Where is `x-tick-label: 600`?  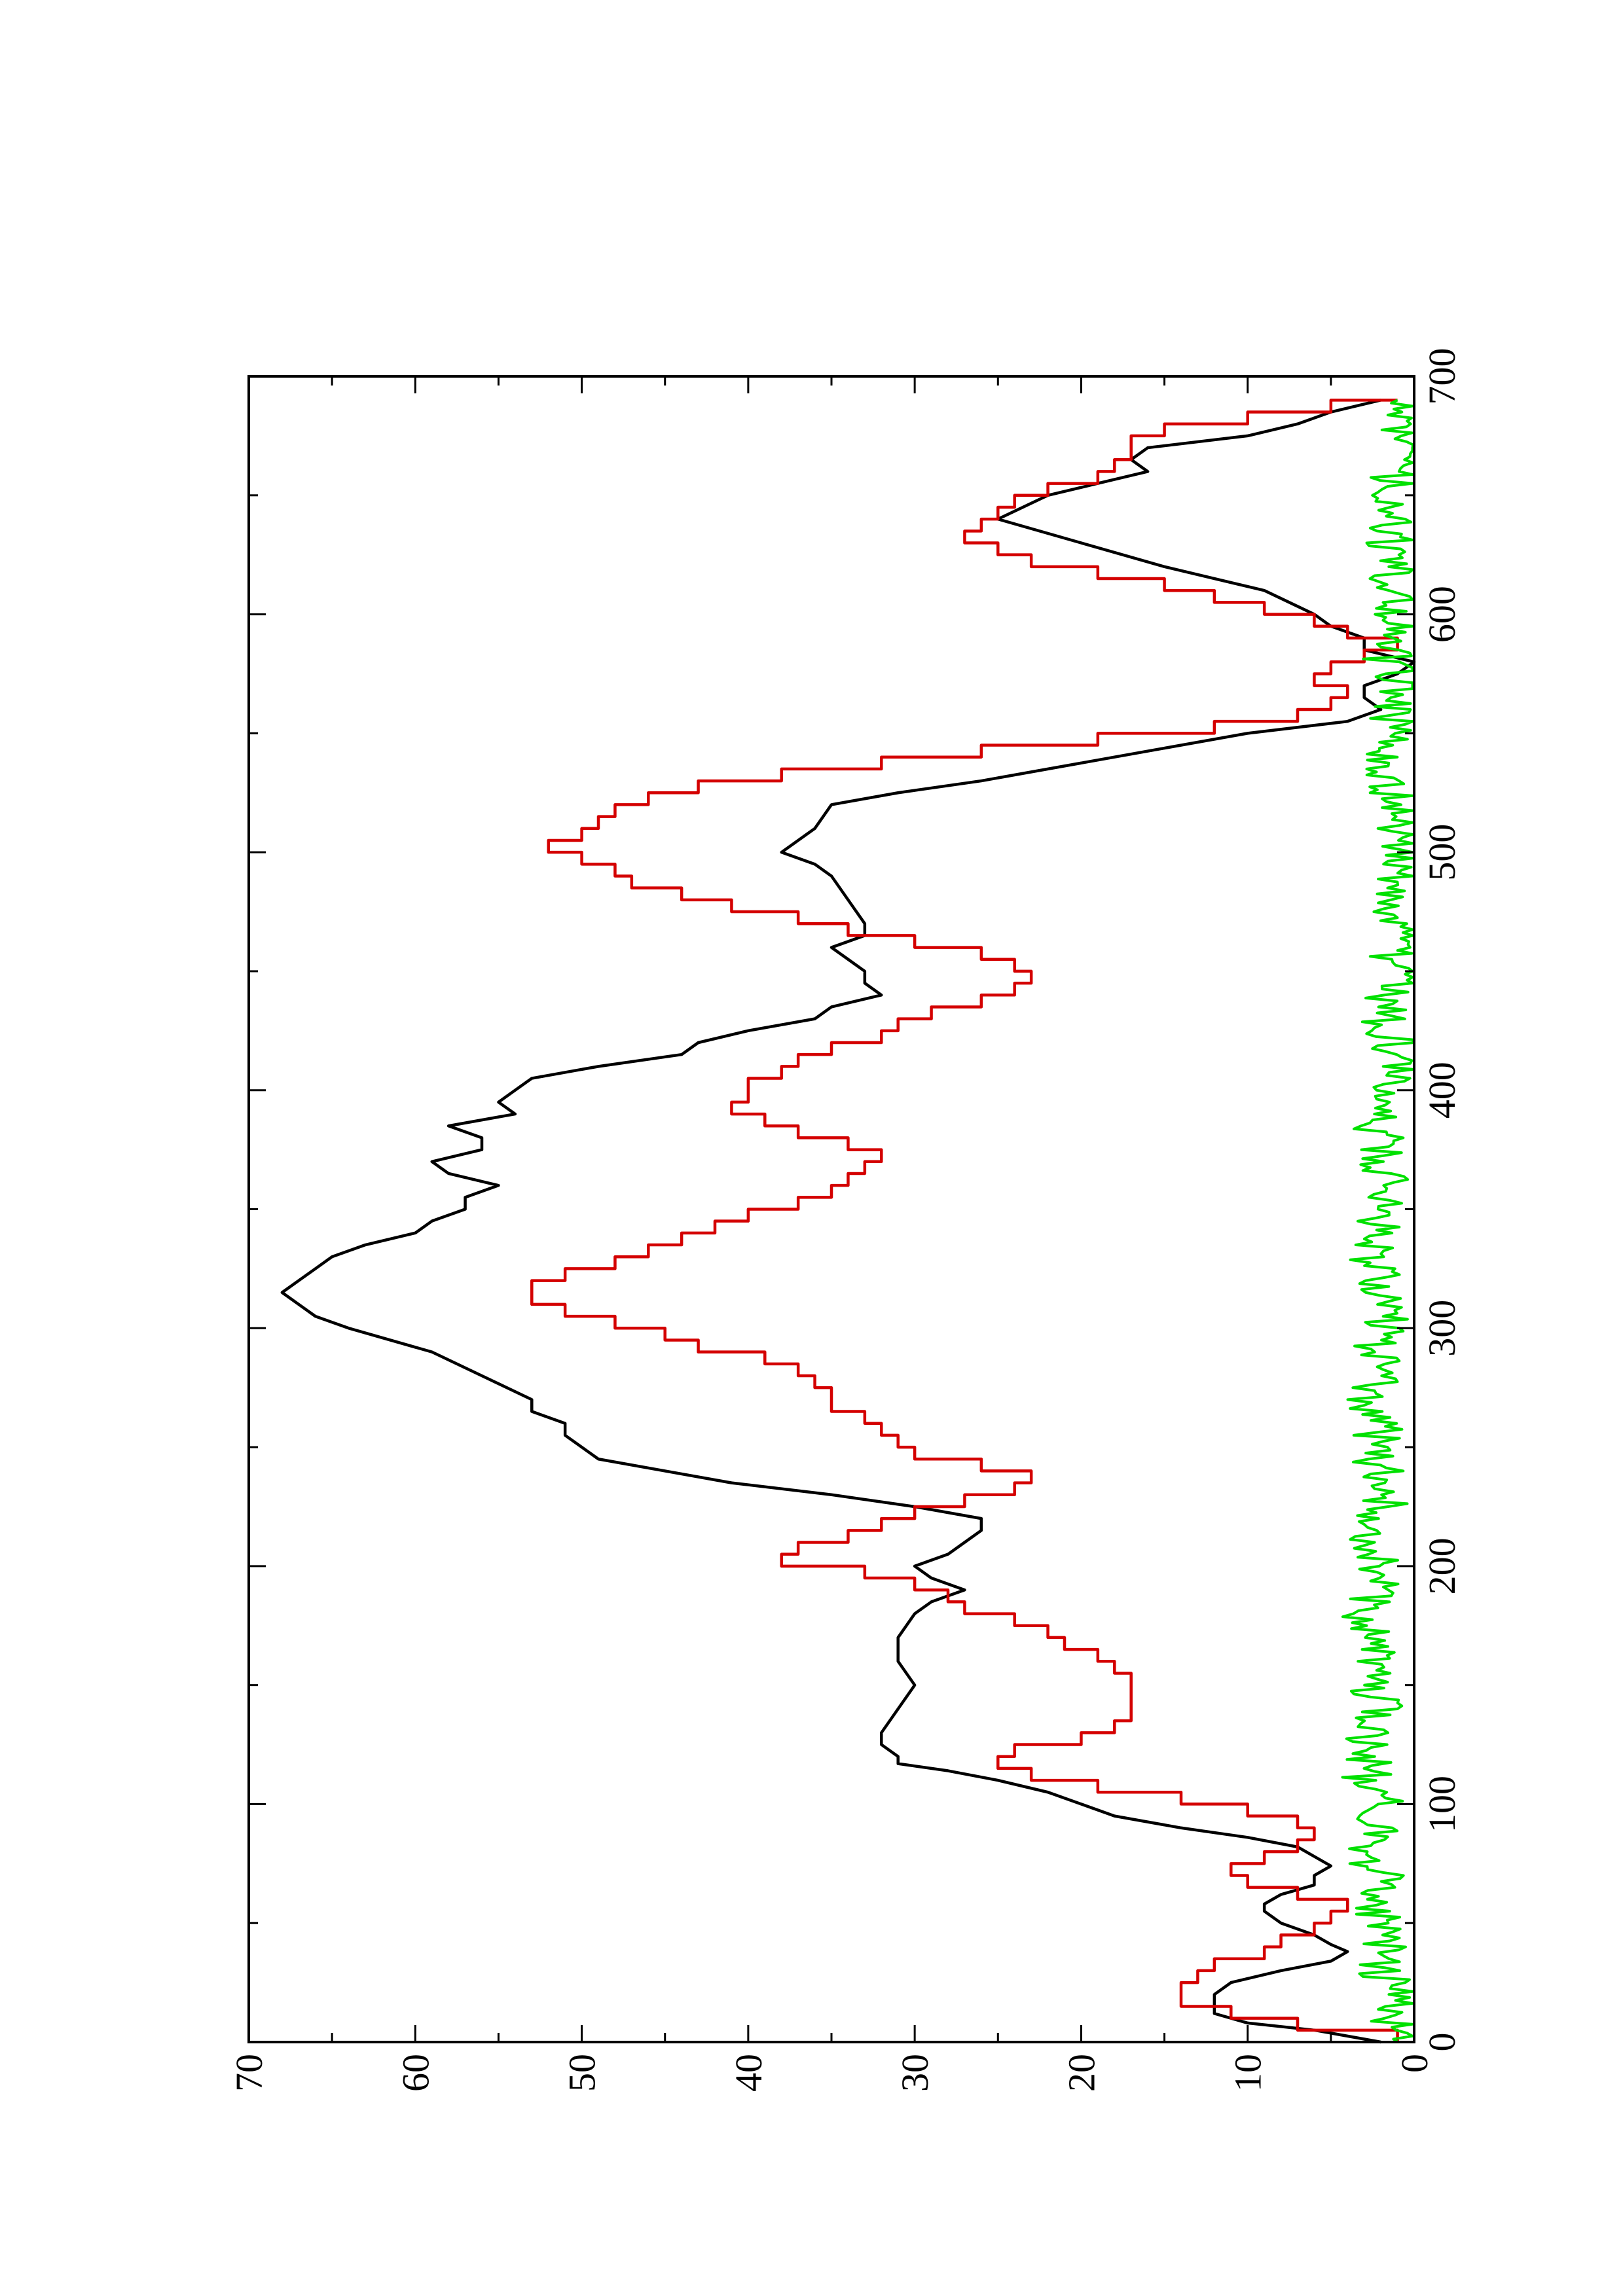
x-tick-label: 600 is located at coordinates (1442, 614).